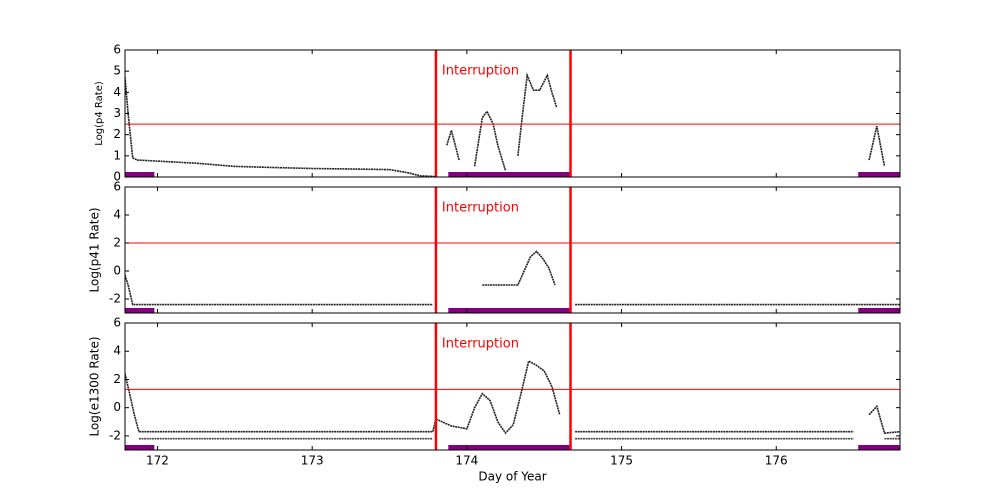  Describe the element at coordinates (621, 461) in the screenshot. I see `x-tick-label: 175` at that location.